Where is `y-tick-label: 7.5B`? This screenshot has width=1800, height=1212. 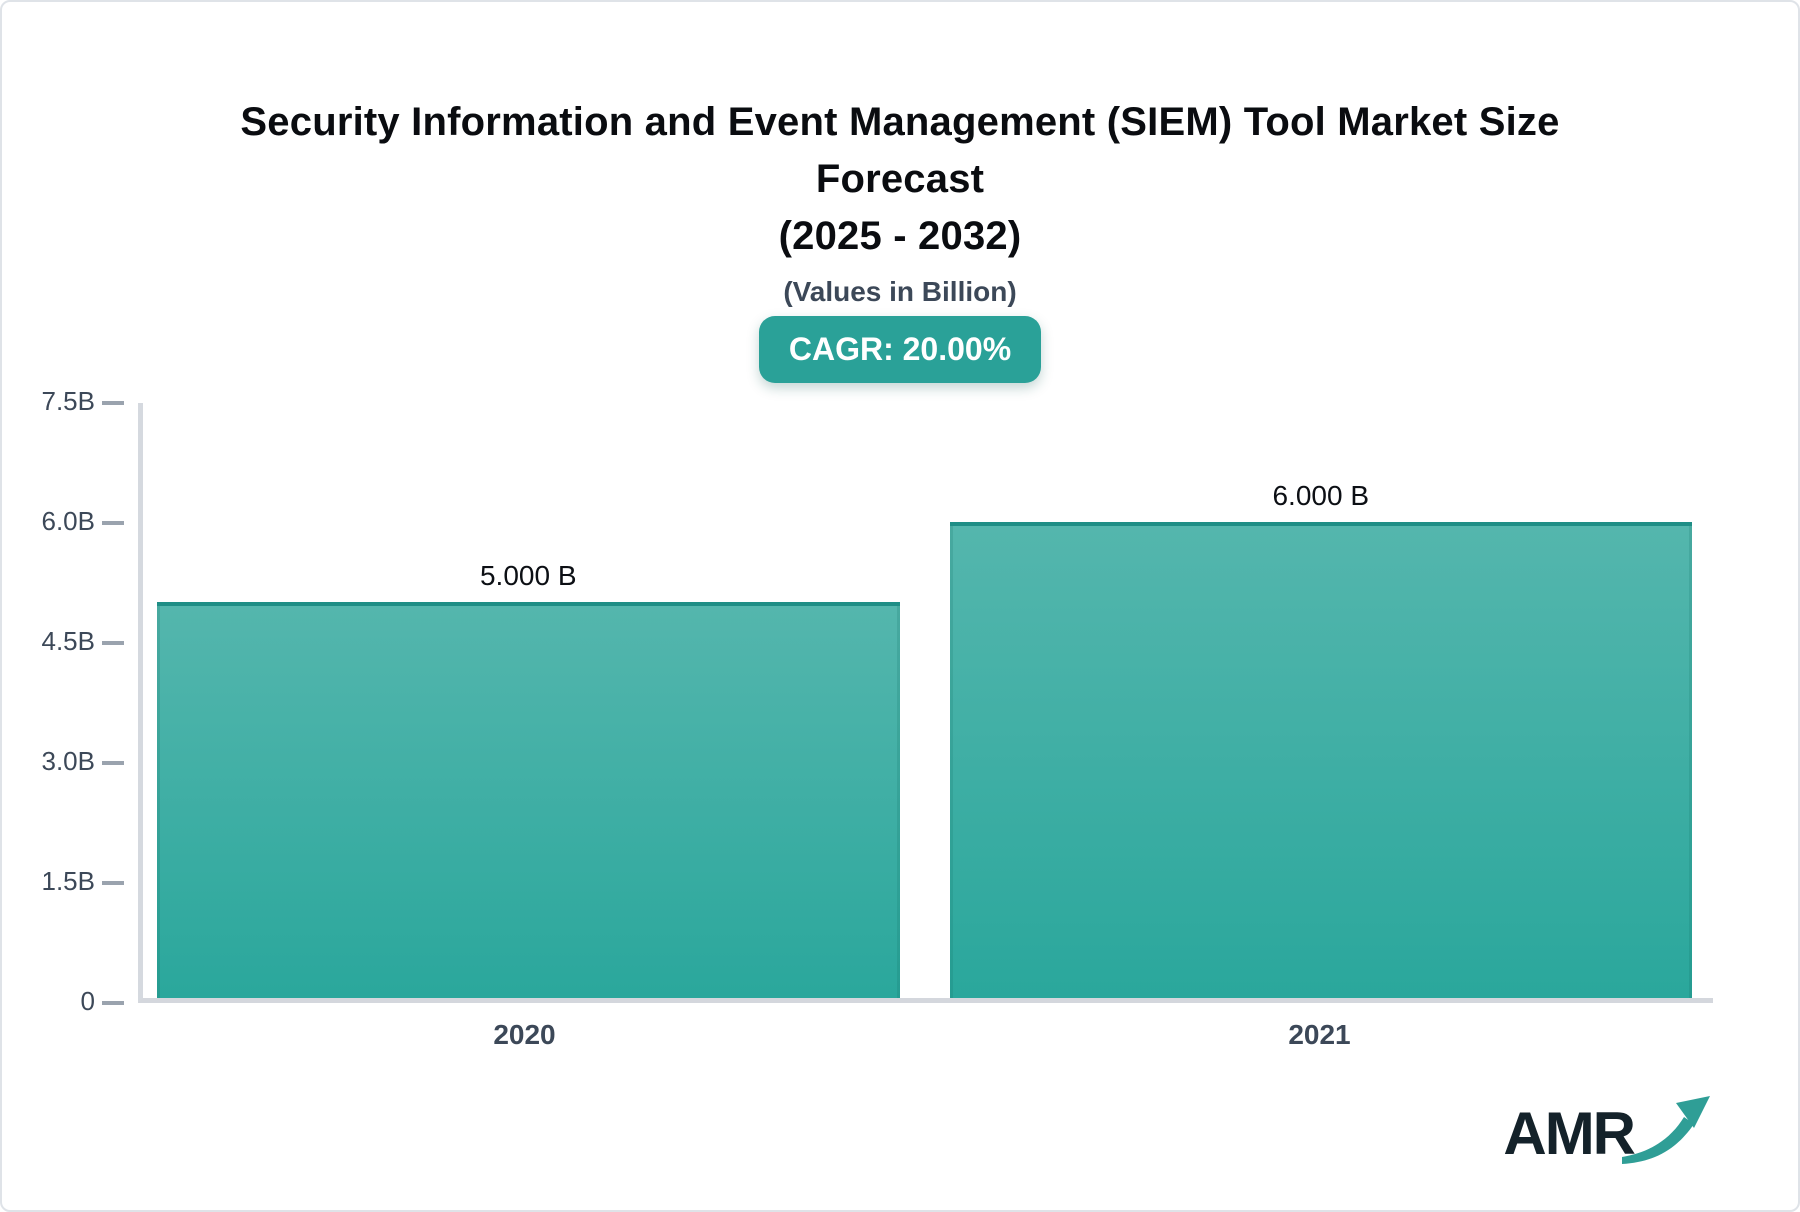
y-tick-label: 7.5B is located at coordinates (68, 401).